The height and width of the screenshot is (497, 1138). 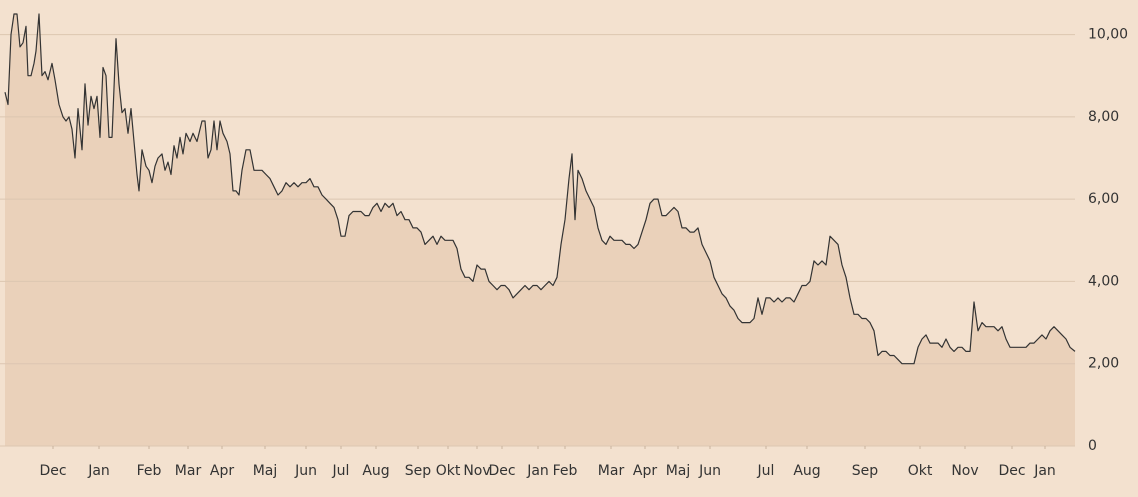 What do you see at coordinates (1092, 446) in the screenshot?
I see `y-tick-label: 0` at bounding box center [1092, 446].